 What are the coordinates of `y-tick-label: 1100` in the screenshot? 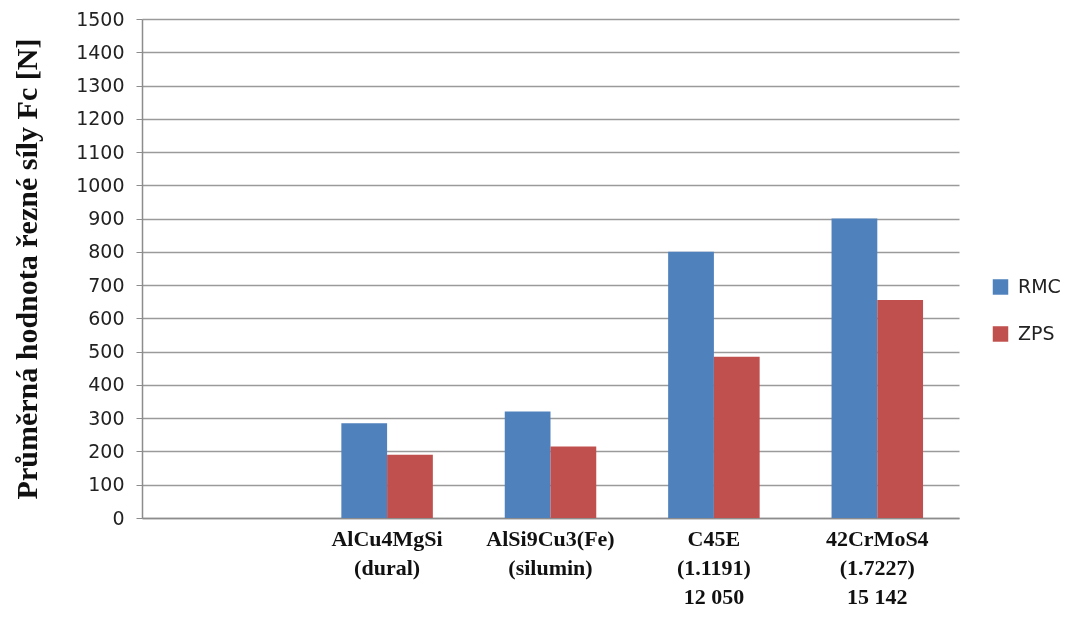 It's located at (100, 151).